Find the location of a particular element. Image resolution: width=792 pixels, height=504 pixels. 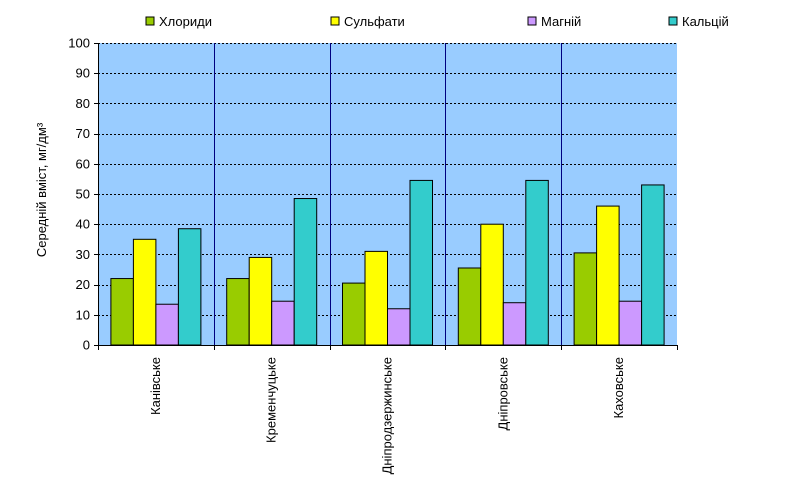

y-tick-label: 100 is located at coordinates (79, 43).